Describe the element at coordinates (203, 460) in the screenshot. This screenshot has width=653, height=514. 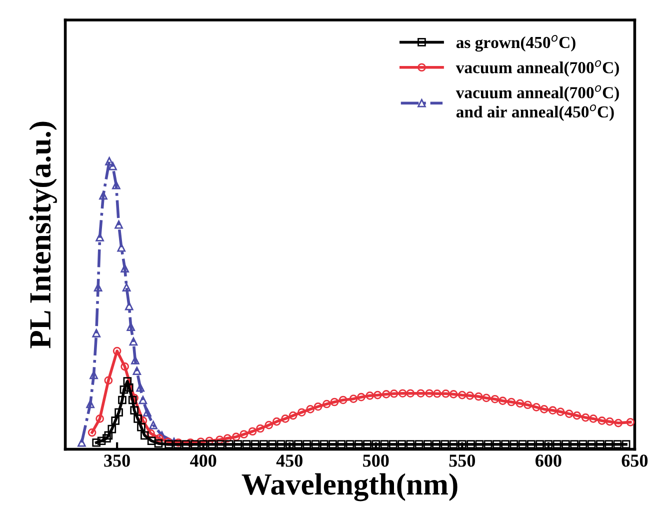
I see `x-tick-label: 400` at that location.